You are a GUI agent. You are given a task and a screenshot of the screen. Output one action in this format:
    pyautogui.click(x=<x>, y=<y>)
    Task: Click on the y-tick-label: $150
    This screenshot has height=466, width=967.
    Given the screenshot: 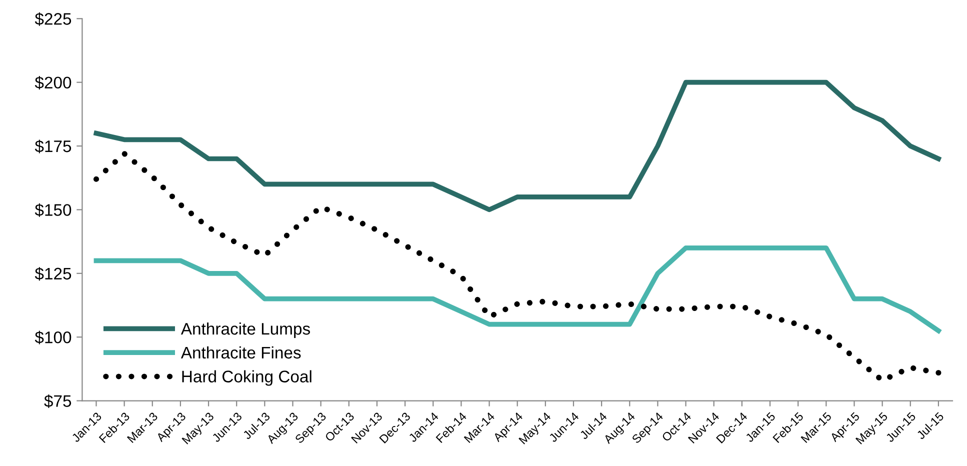 What is the action you would take?
    pyautogui.click(x=53, y=210)
    